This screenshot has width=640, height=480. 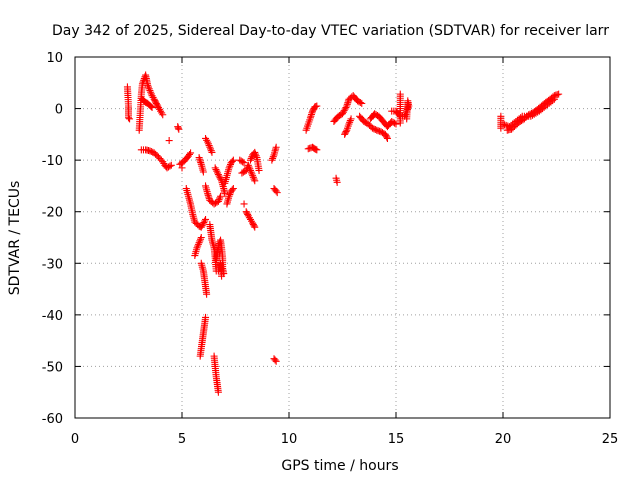 What do you see at coordinates (15, 238) in the screenshot?
I see `y-axis-label: SDTVAR / TECUs` at bounding box center [15, 238].